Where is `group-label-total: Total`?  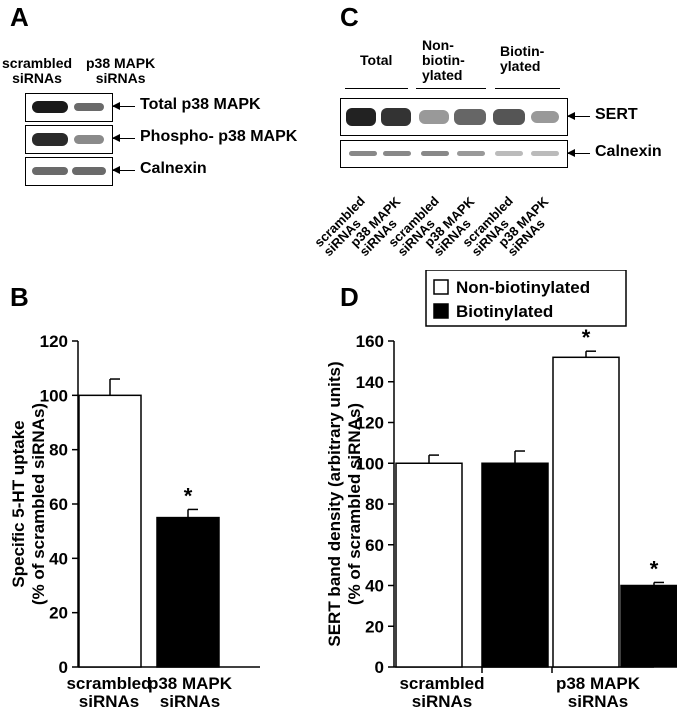 group-label-total: Total is located at coordinates (376, 60).